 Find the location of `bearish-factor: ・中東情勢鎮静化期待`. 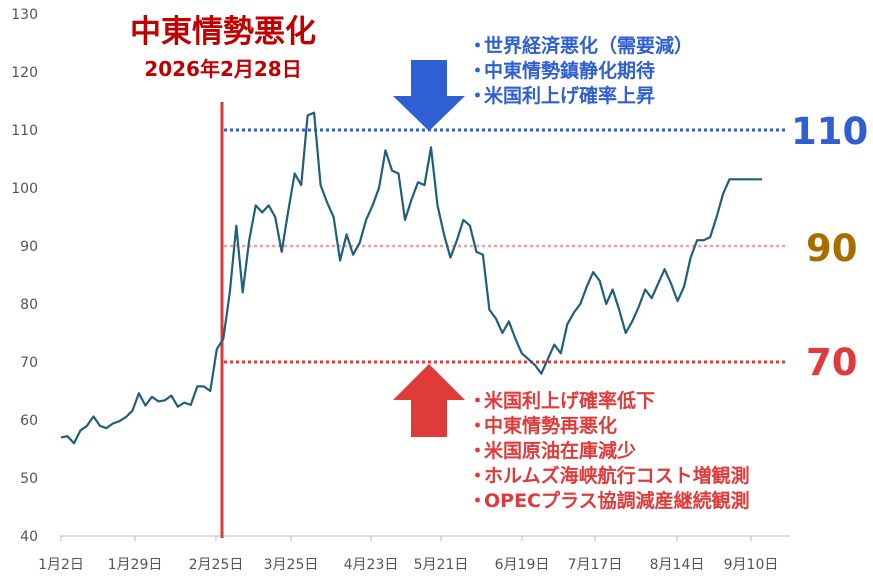

bearish-factor: ・中東情勢鎮静化期待 is located at coordinates (580, 71).